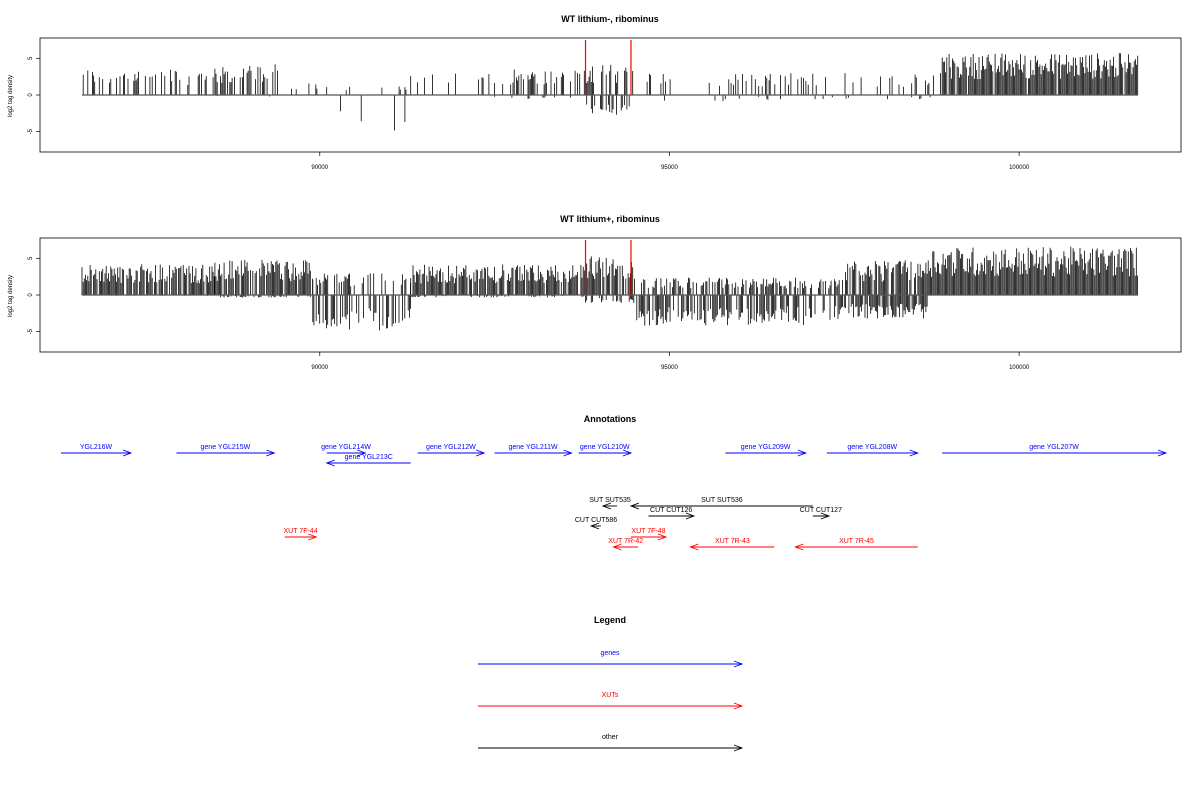 The height and width of the screenshot is (805, 1200). What do you see at coordinates (722, 500) in the screenshot?
I see `feature-label: SUT SUT536` at bounding box center [722, 500].